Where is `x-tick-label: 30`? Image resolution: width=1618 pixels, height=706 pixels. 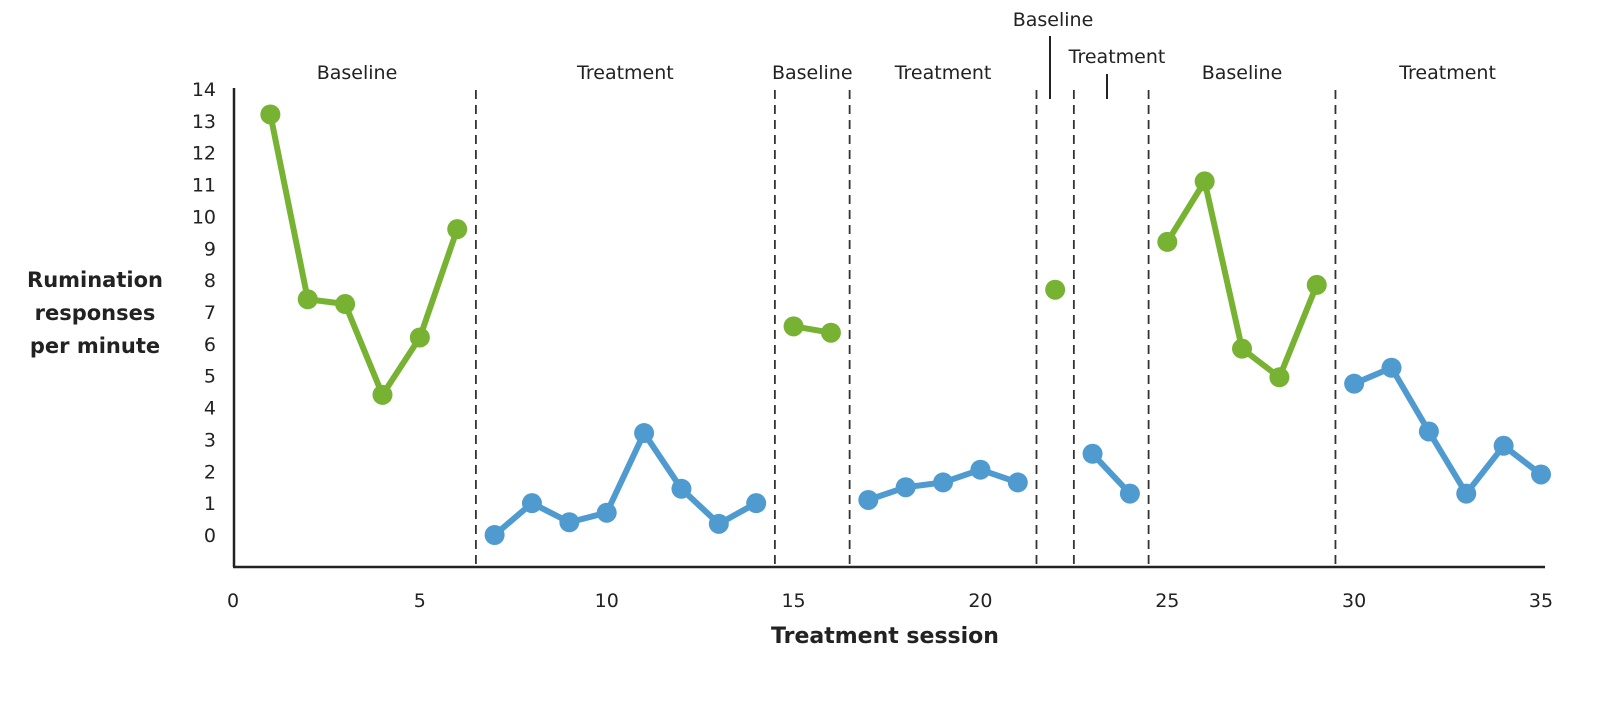 x-tick-label: 30 is located at coordinates (1354, 601).